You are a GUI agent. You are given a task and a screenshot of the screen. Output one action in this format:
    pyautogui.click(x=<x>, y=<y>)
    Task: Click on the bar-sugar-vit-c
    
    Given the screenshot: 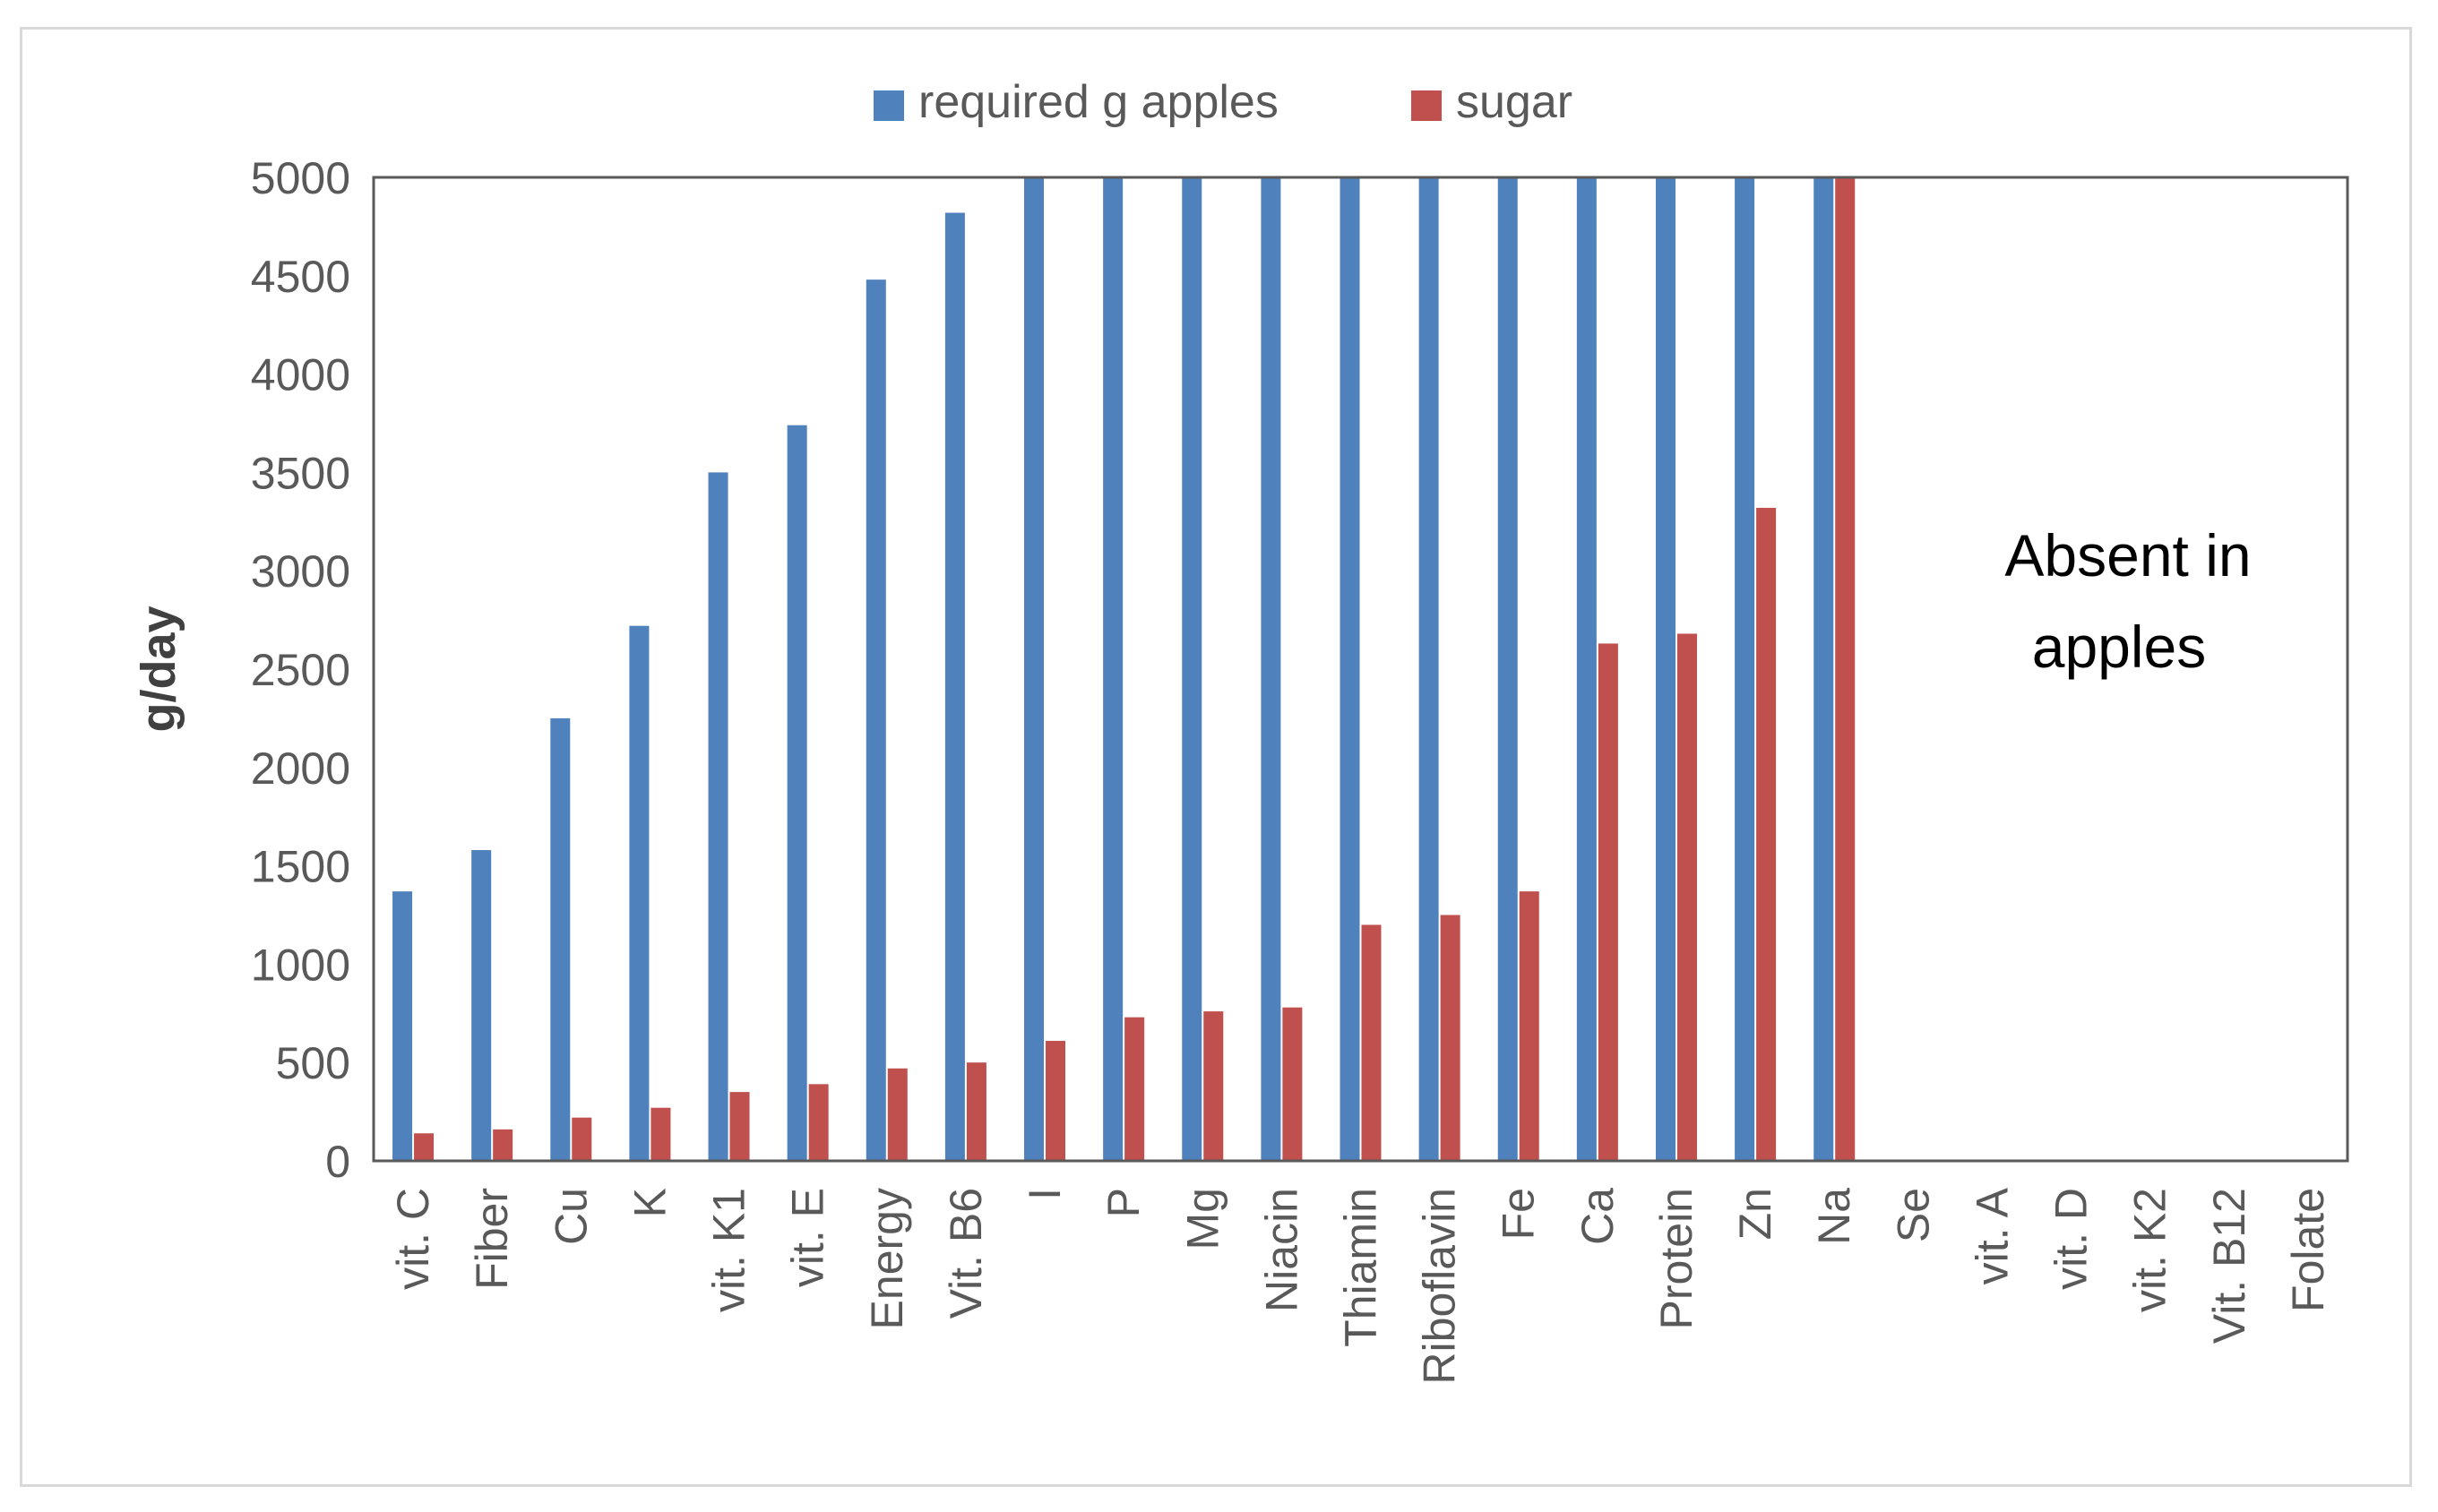 What is the action you would take?
    pyautogui.click(x=425, y=1147)
    